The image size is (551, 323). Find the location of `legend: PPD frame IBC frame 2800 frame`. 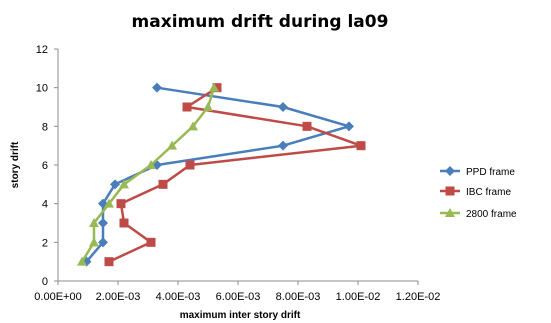

legend: PPD frame IBC frame 2800 frame is located at coordinates (478, 193).